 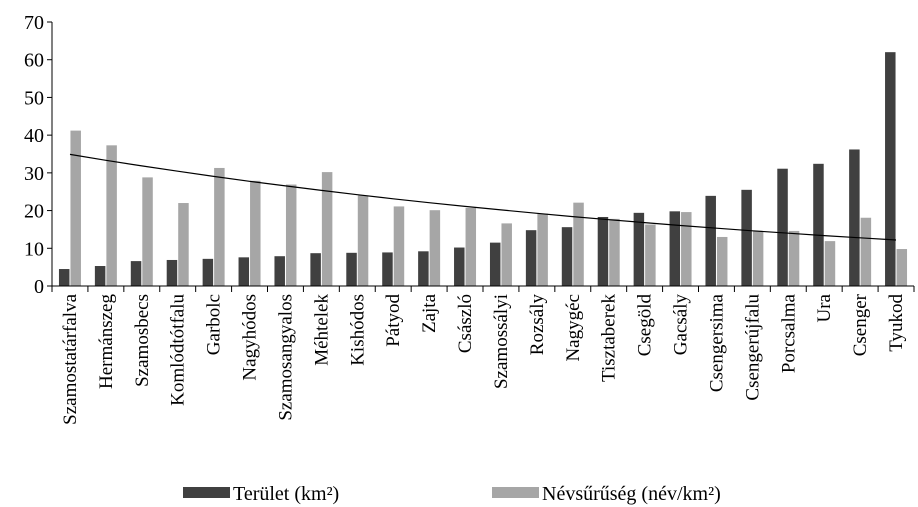 I want to click on x-category-label: Ura, so click(x=824, y=307).